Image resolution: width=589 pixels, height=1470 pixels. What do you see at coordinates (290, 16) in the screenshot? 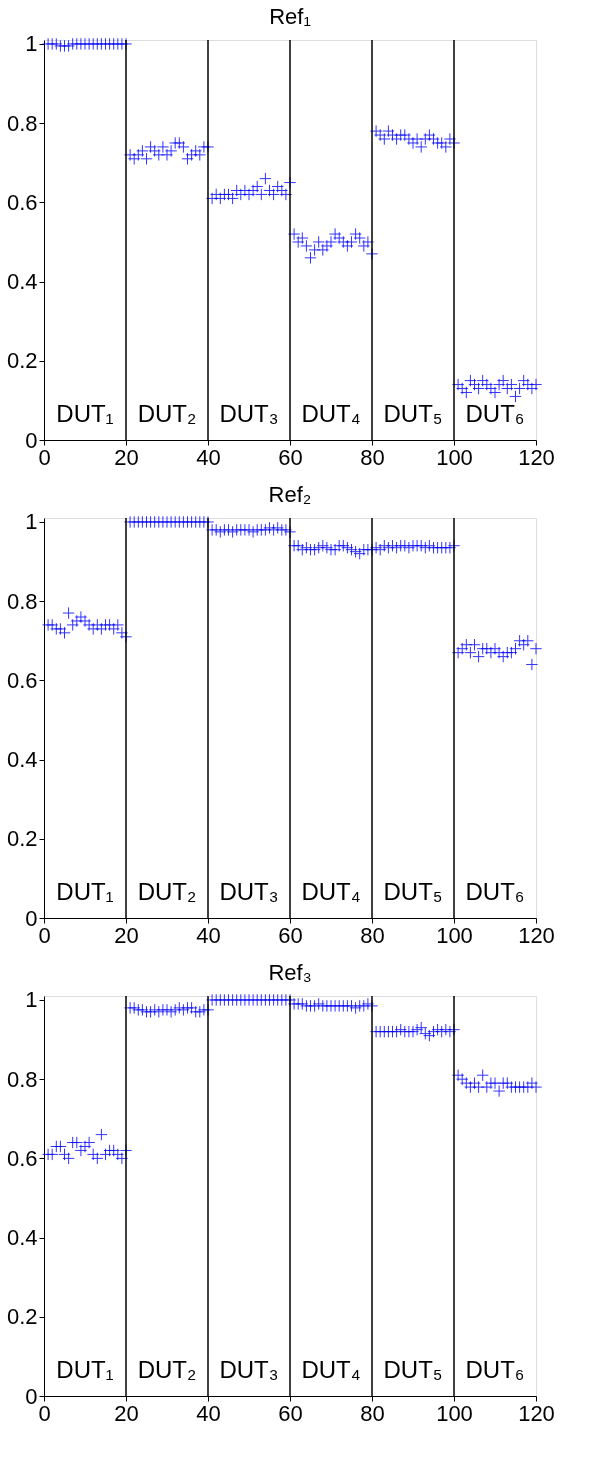
I see `chart-title: Ref₁` at bounding box center [290, 16].